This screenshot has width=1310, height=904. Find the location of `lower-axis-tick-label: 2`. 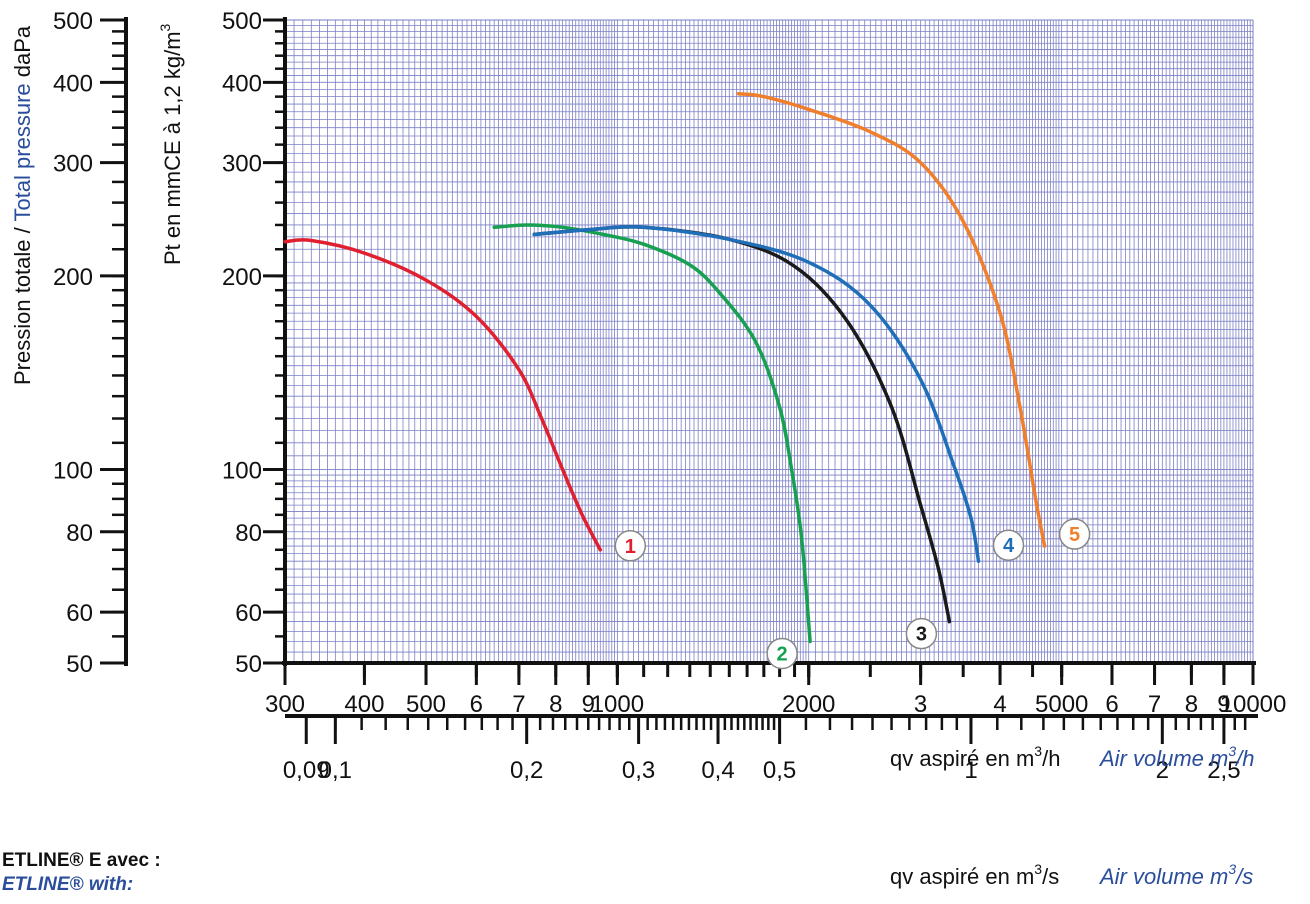

lower-axis-tick-label: 2 is located at coordinates (1162, 770).